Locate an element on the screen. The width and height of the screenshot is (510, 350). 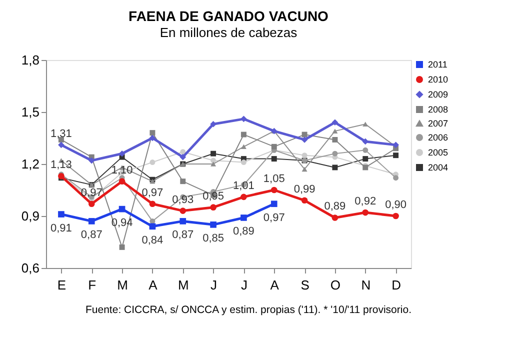
legend-label: 2006 is located at coordinates (438, 137).